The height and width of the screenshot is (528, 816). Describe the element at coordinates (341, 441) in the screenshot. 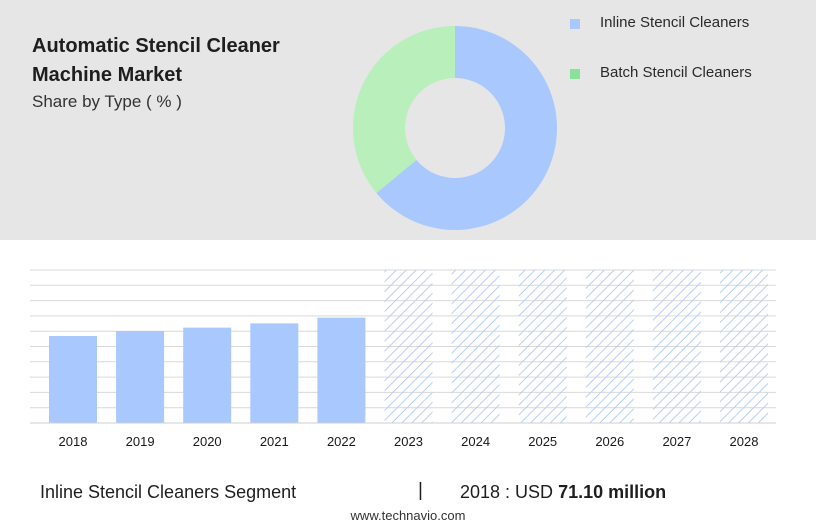

I see `x-tick-label: 2022` at that location.